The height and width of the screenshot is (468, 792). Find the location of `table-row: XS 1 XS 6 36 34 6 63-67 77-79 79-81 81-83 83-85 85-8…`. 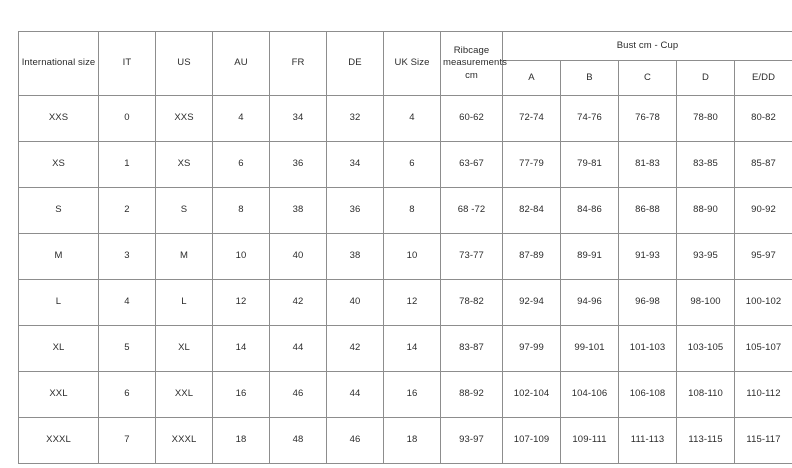

table-row: XS 1 XS 6 36 34 6 63-67 77-79 79-81 81-83 83-85 85-8… is located at coordinates (405, 164).